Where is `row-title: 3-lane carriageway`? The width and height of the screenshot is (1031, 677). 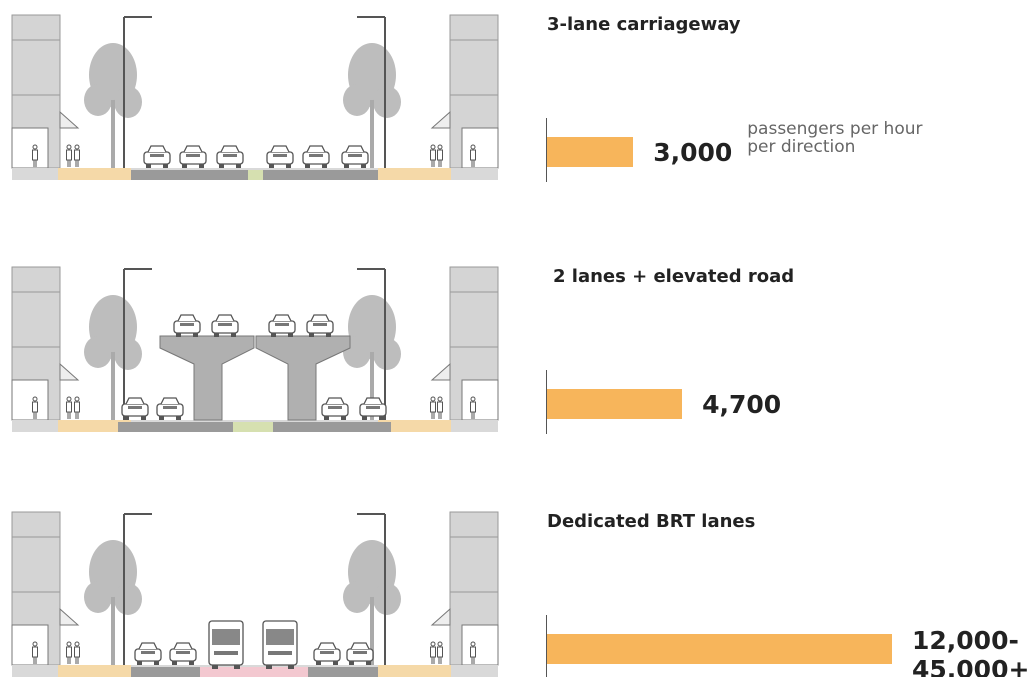 row-title: 3-lane carriageway is located at coordinates (644, 24).